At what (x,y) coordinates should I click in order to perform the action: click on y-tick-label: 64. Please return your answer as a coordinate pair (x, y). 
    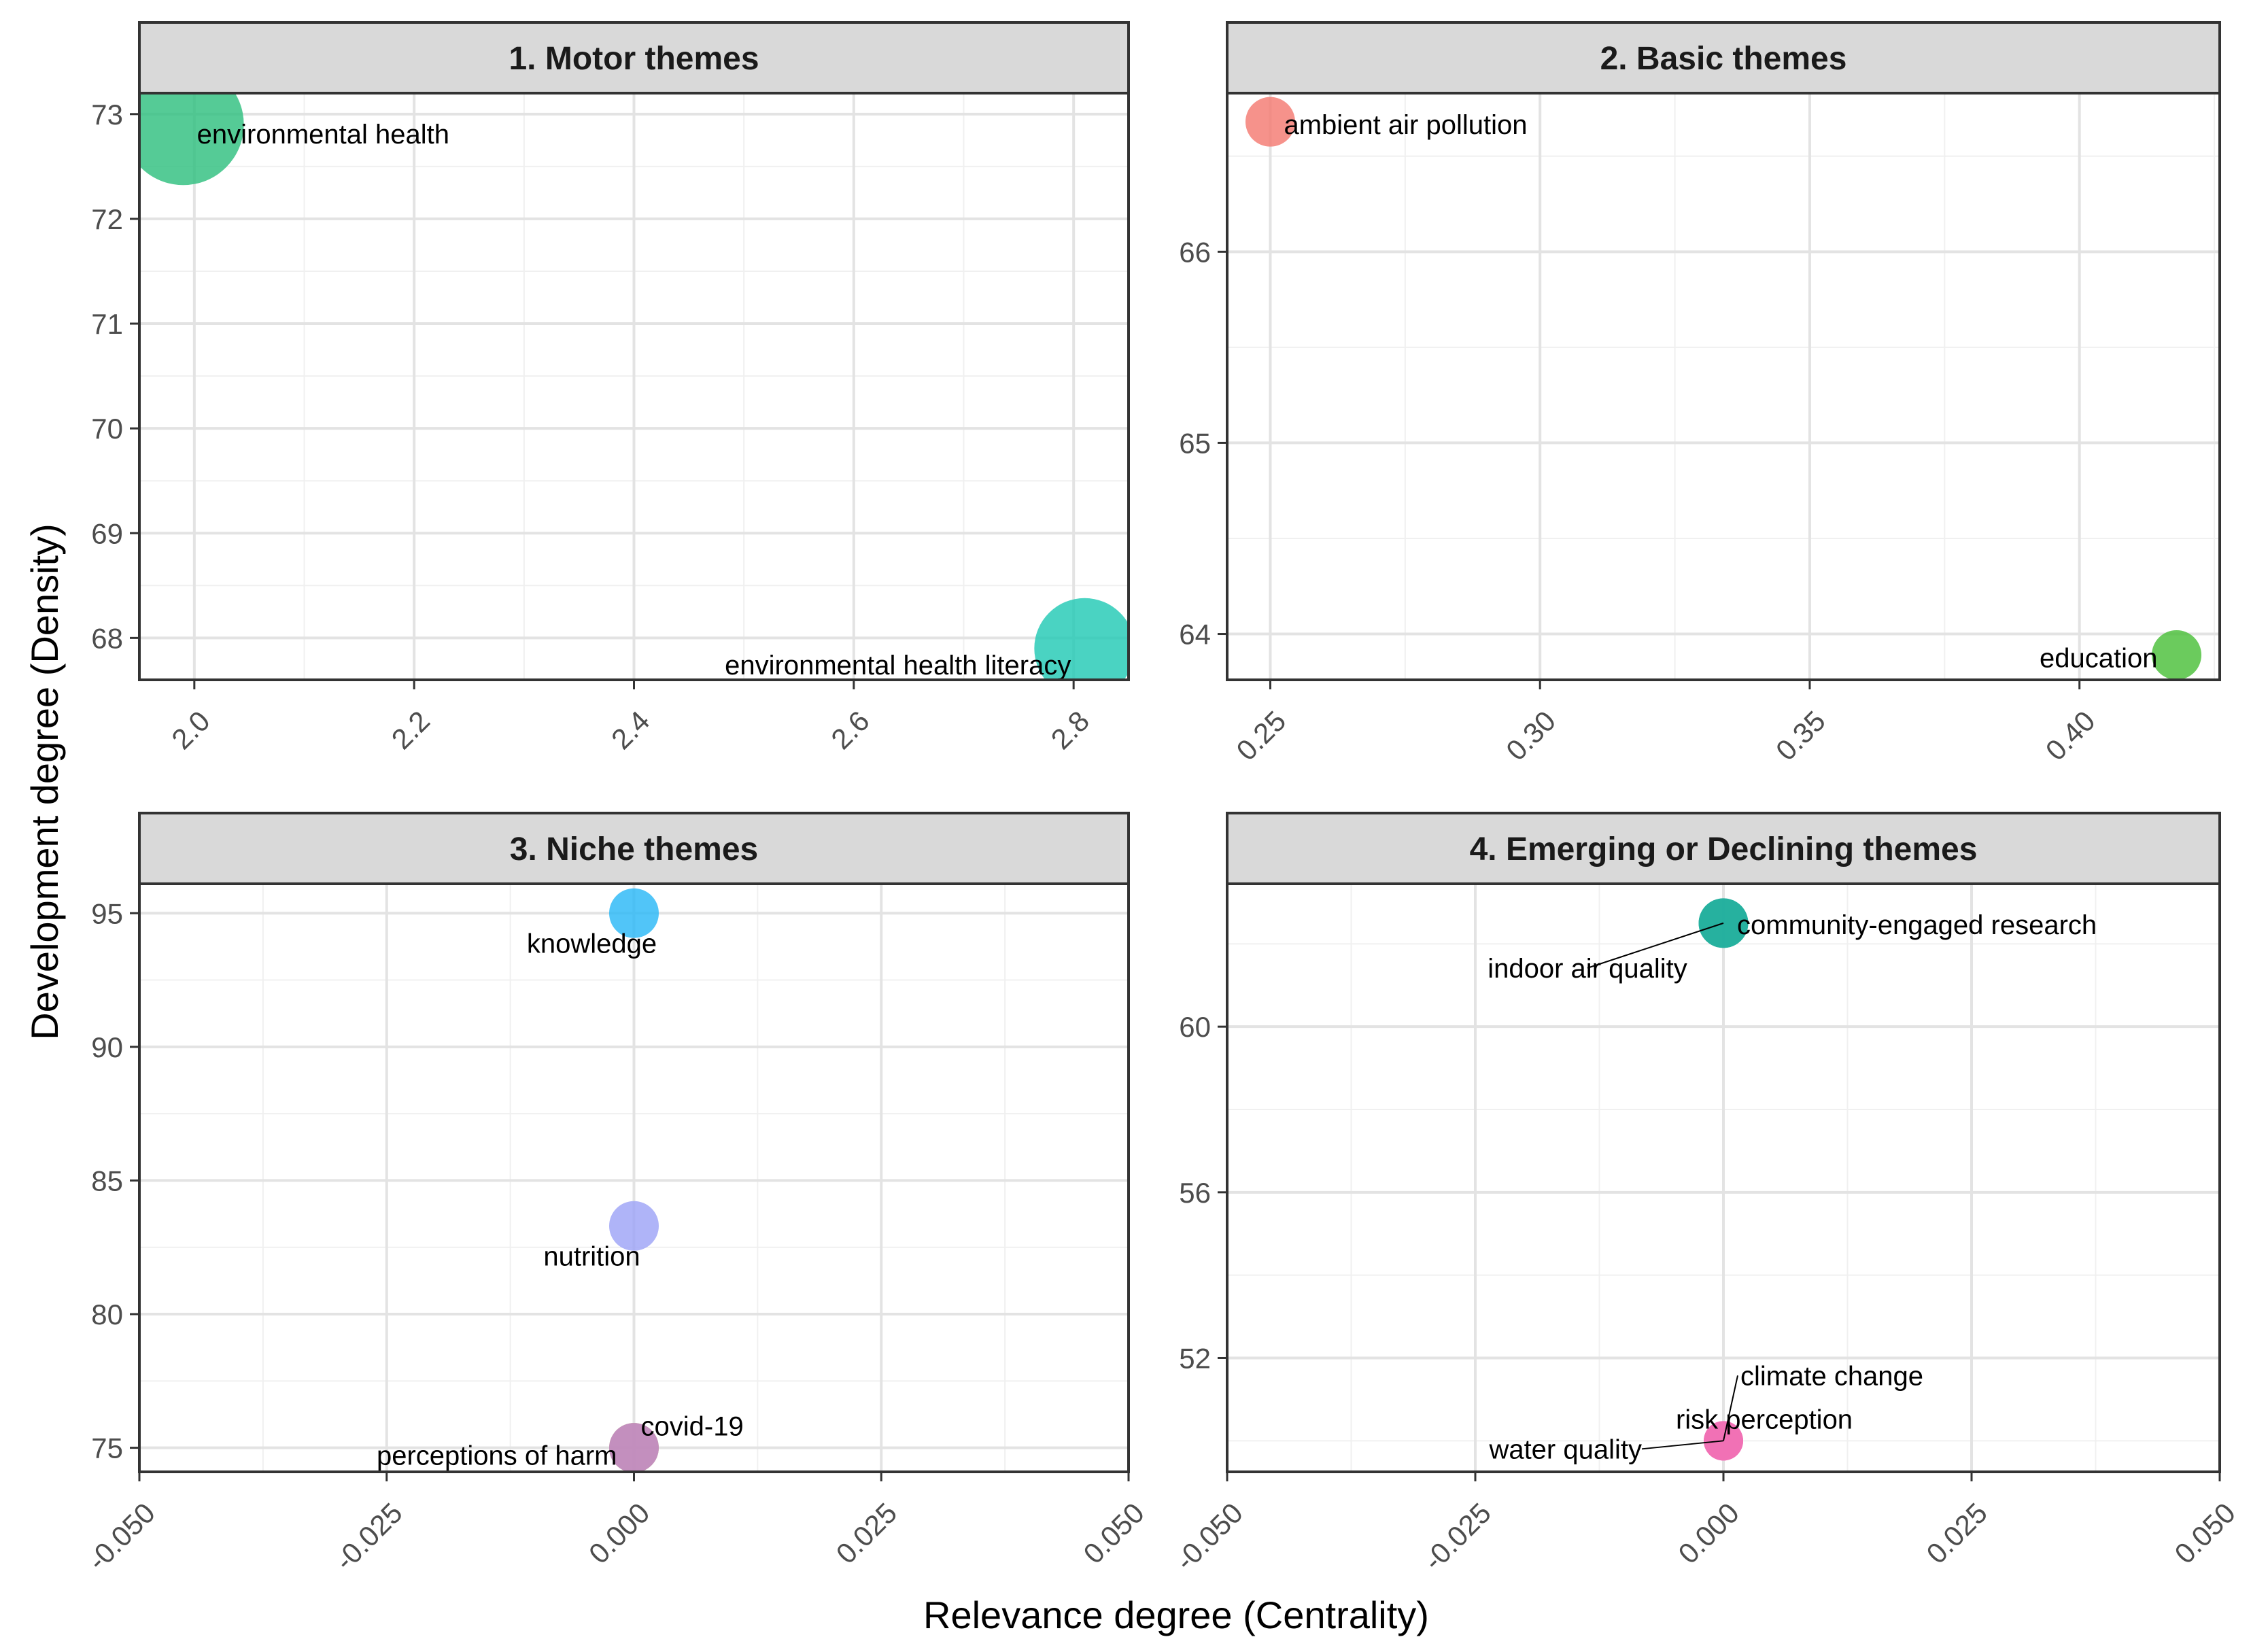
    Looking at the image, I should click on (1195, 635).